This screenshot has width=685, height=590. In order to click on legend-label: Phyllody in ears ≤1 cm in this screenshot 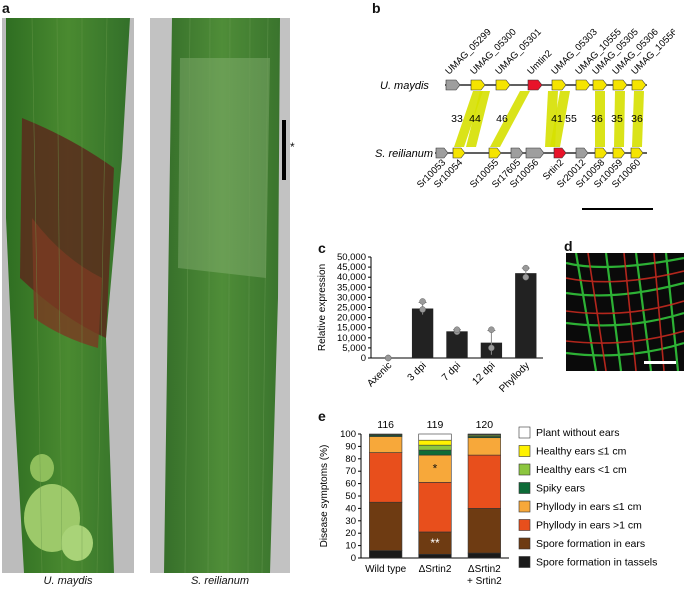, I will do `click(589, 507)`.